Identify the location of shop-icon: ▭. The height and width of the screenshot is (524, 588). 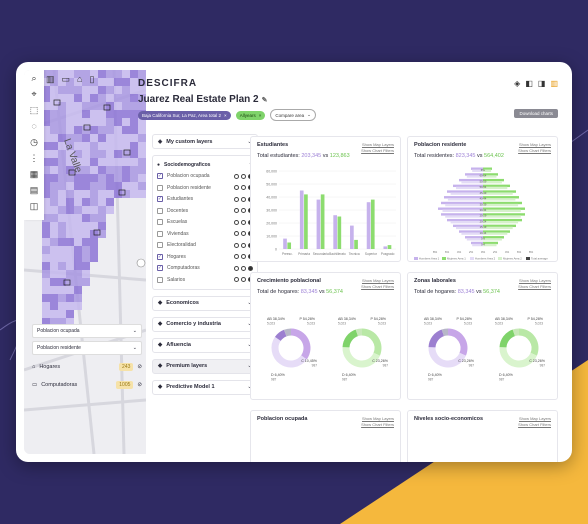
(66, 79).